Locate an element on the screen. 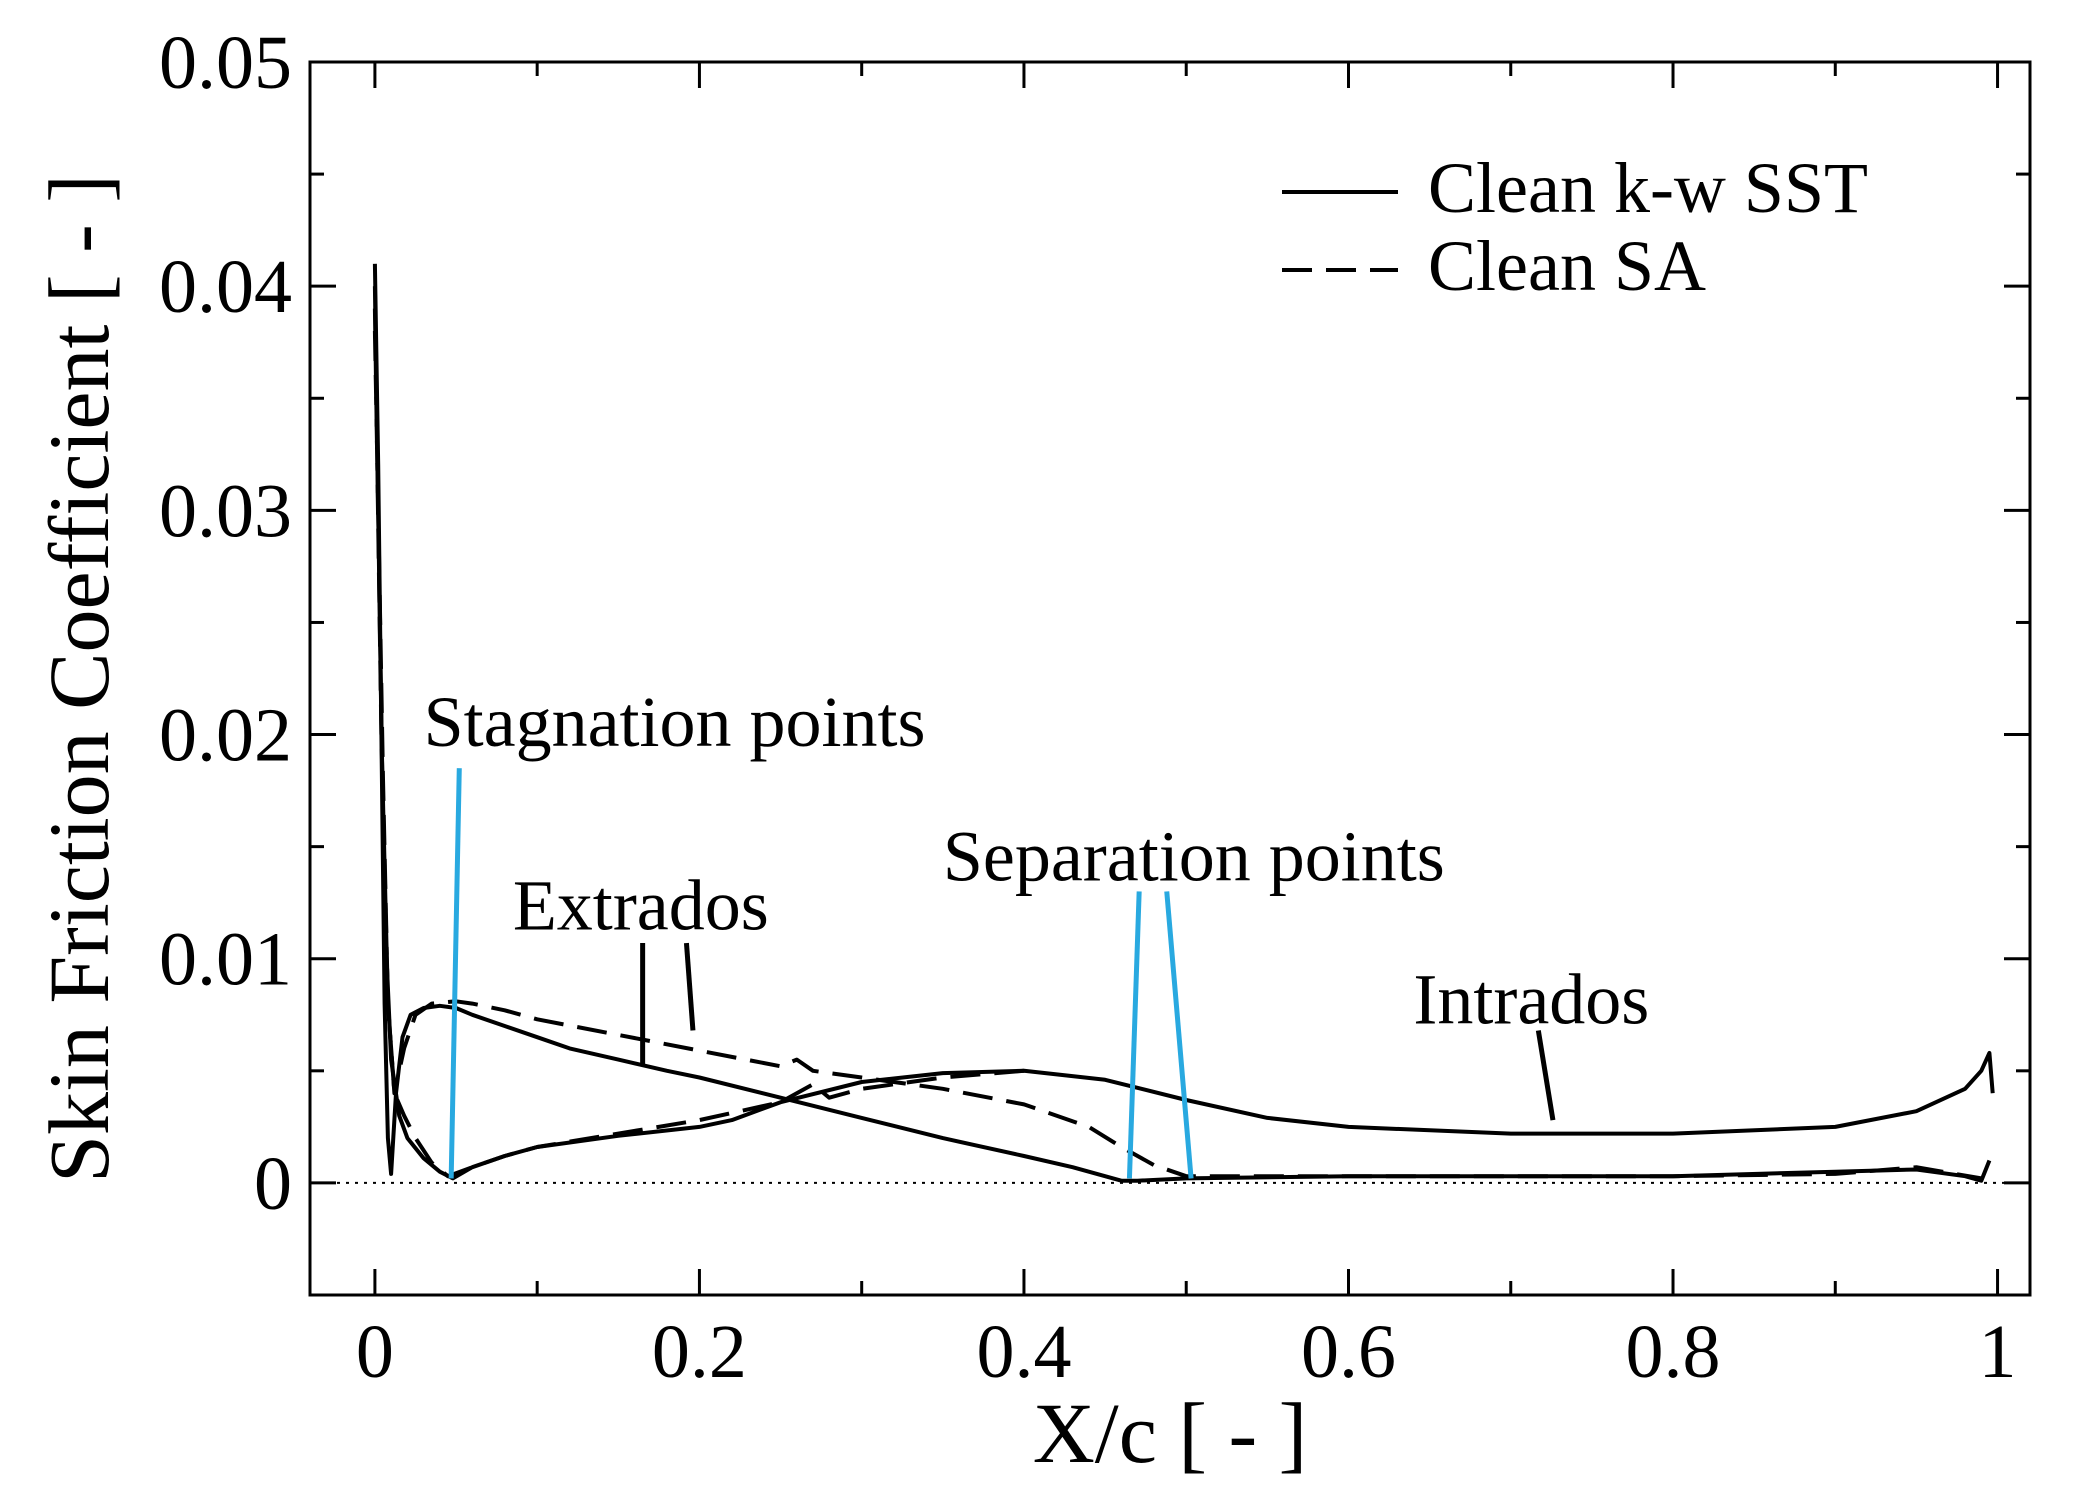 This screenshot has width=2092, height=1497. y-tick-label: 0 is located at coordinates (273, 1184).